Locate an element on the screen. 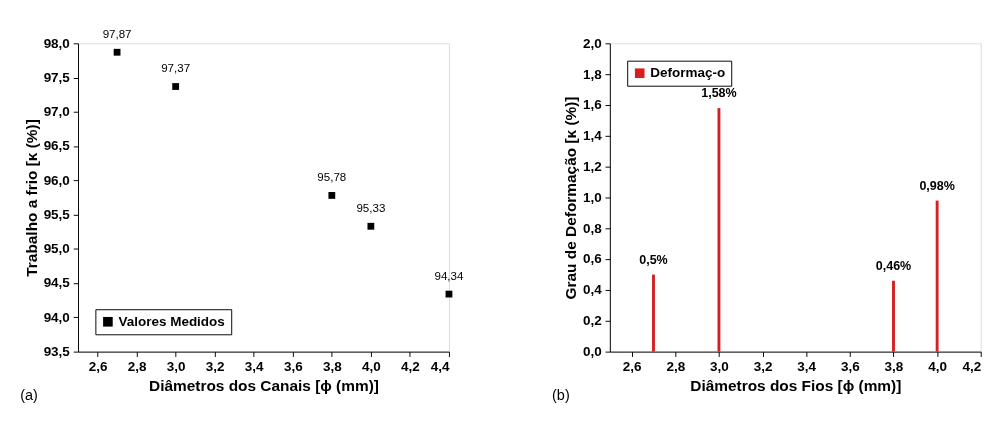  y-tick-label: 0,2 is located at coordinates (592, 321).